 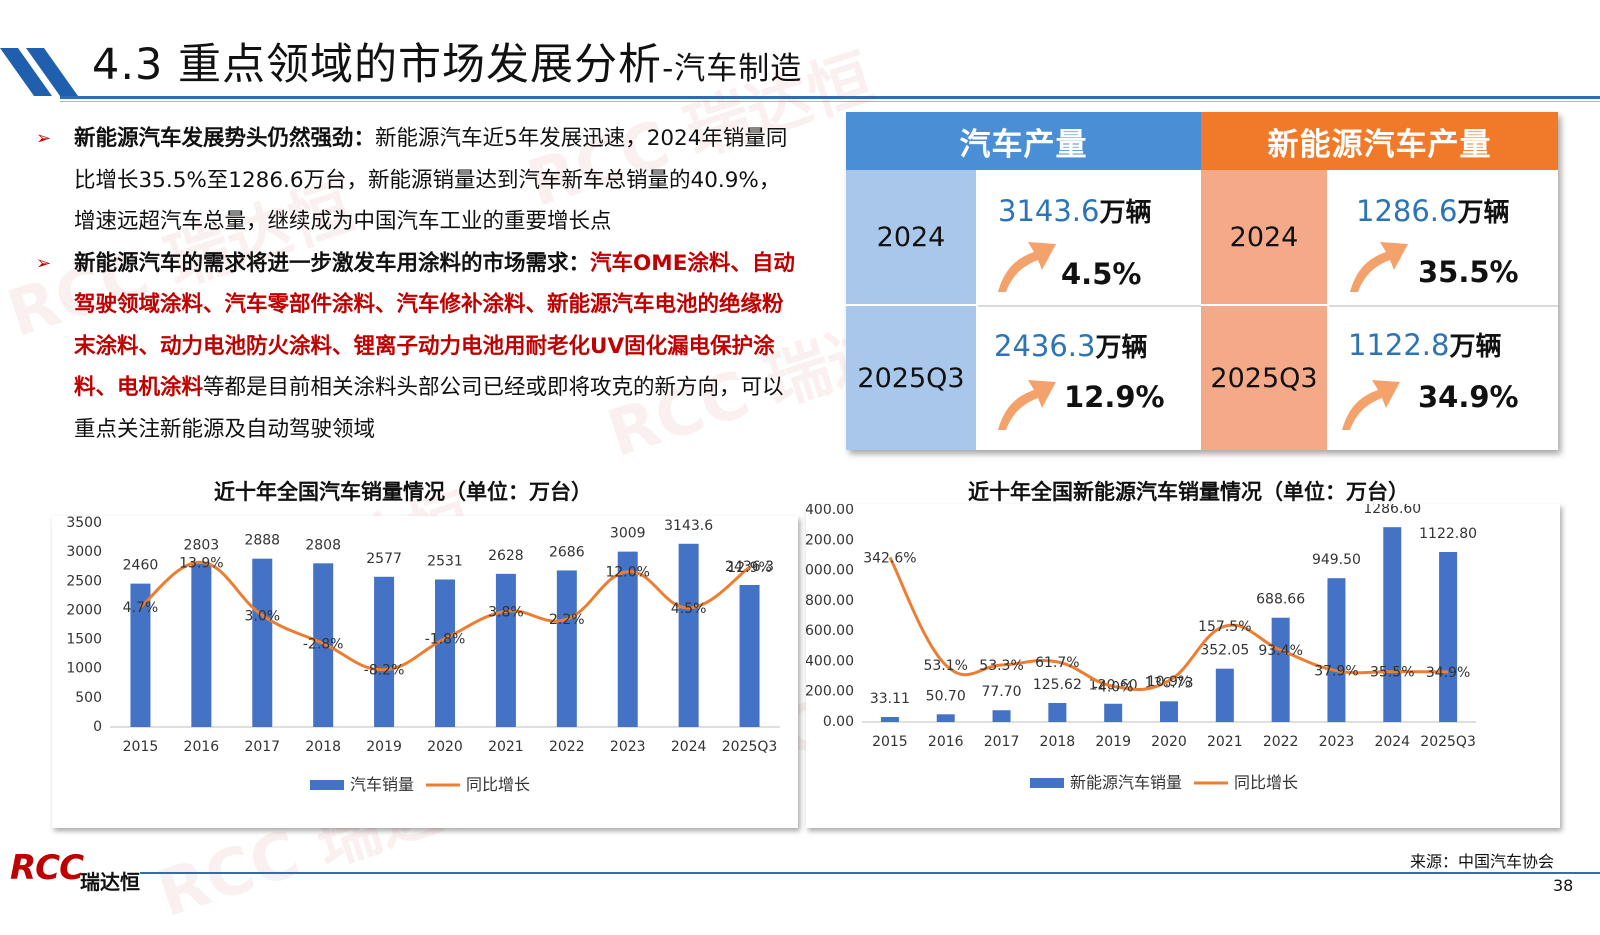 What do you see at coordinates (1336, 560) in the screenshot?
I see `bar-data-label: 949.50` at bounding box center [1336, 560].